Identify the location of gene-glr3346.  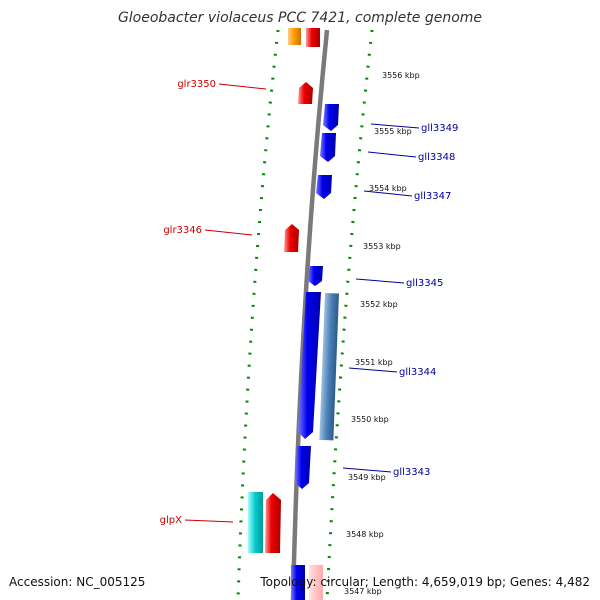
(291, 238).